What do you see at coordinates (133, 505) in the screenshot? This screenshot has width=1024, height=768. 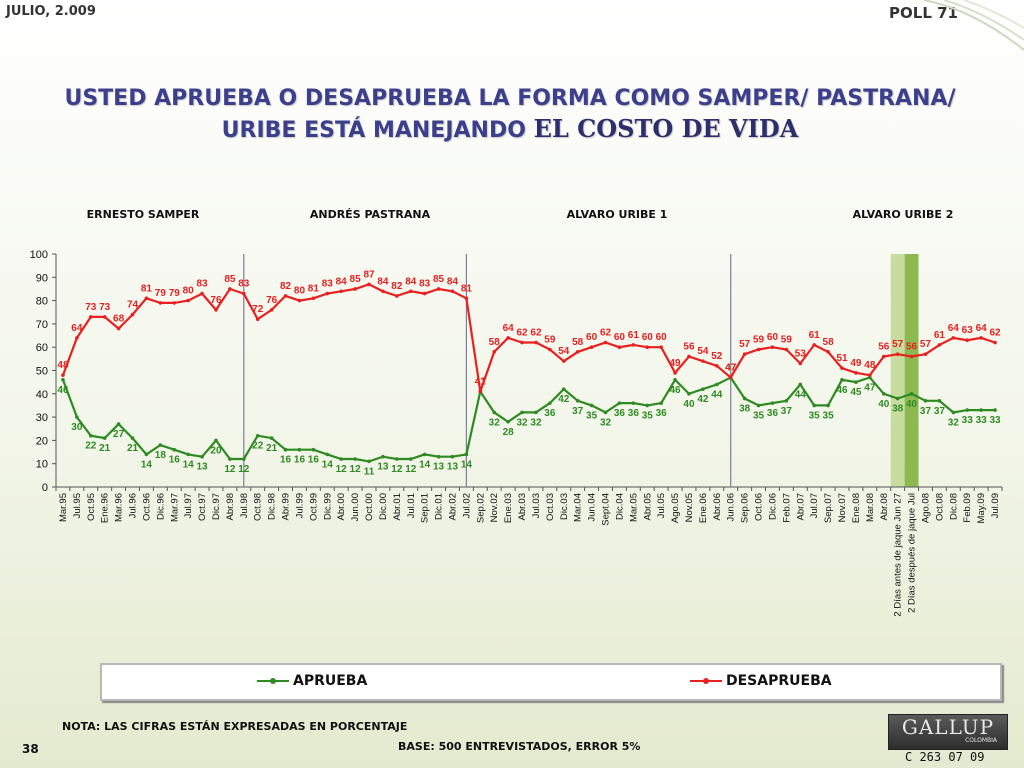 I see `x-tick-label: Jul.96` at bounding box center [133, 505].